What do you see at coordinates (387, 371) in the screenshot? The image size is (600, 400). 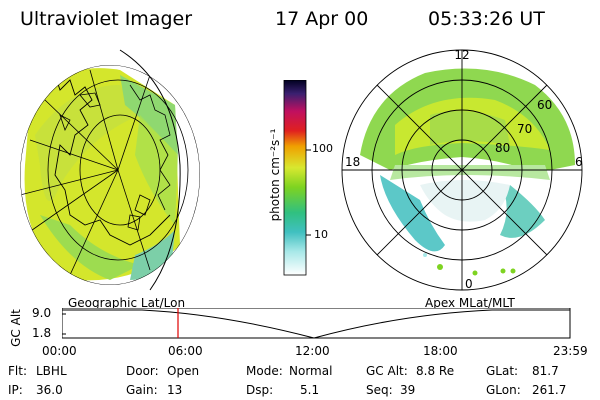 I see `gcalt-label: GC Alt:` at bounding box center [387, 371].